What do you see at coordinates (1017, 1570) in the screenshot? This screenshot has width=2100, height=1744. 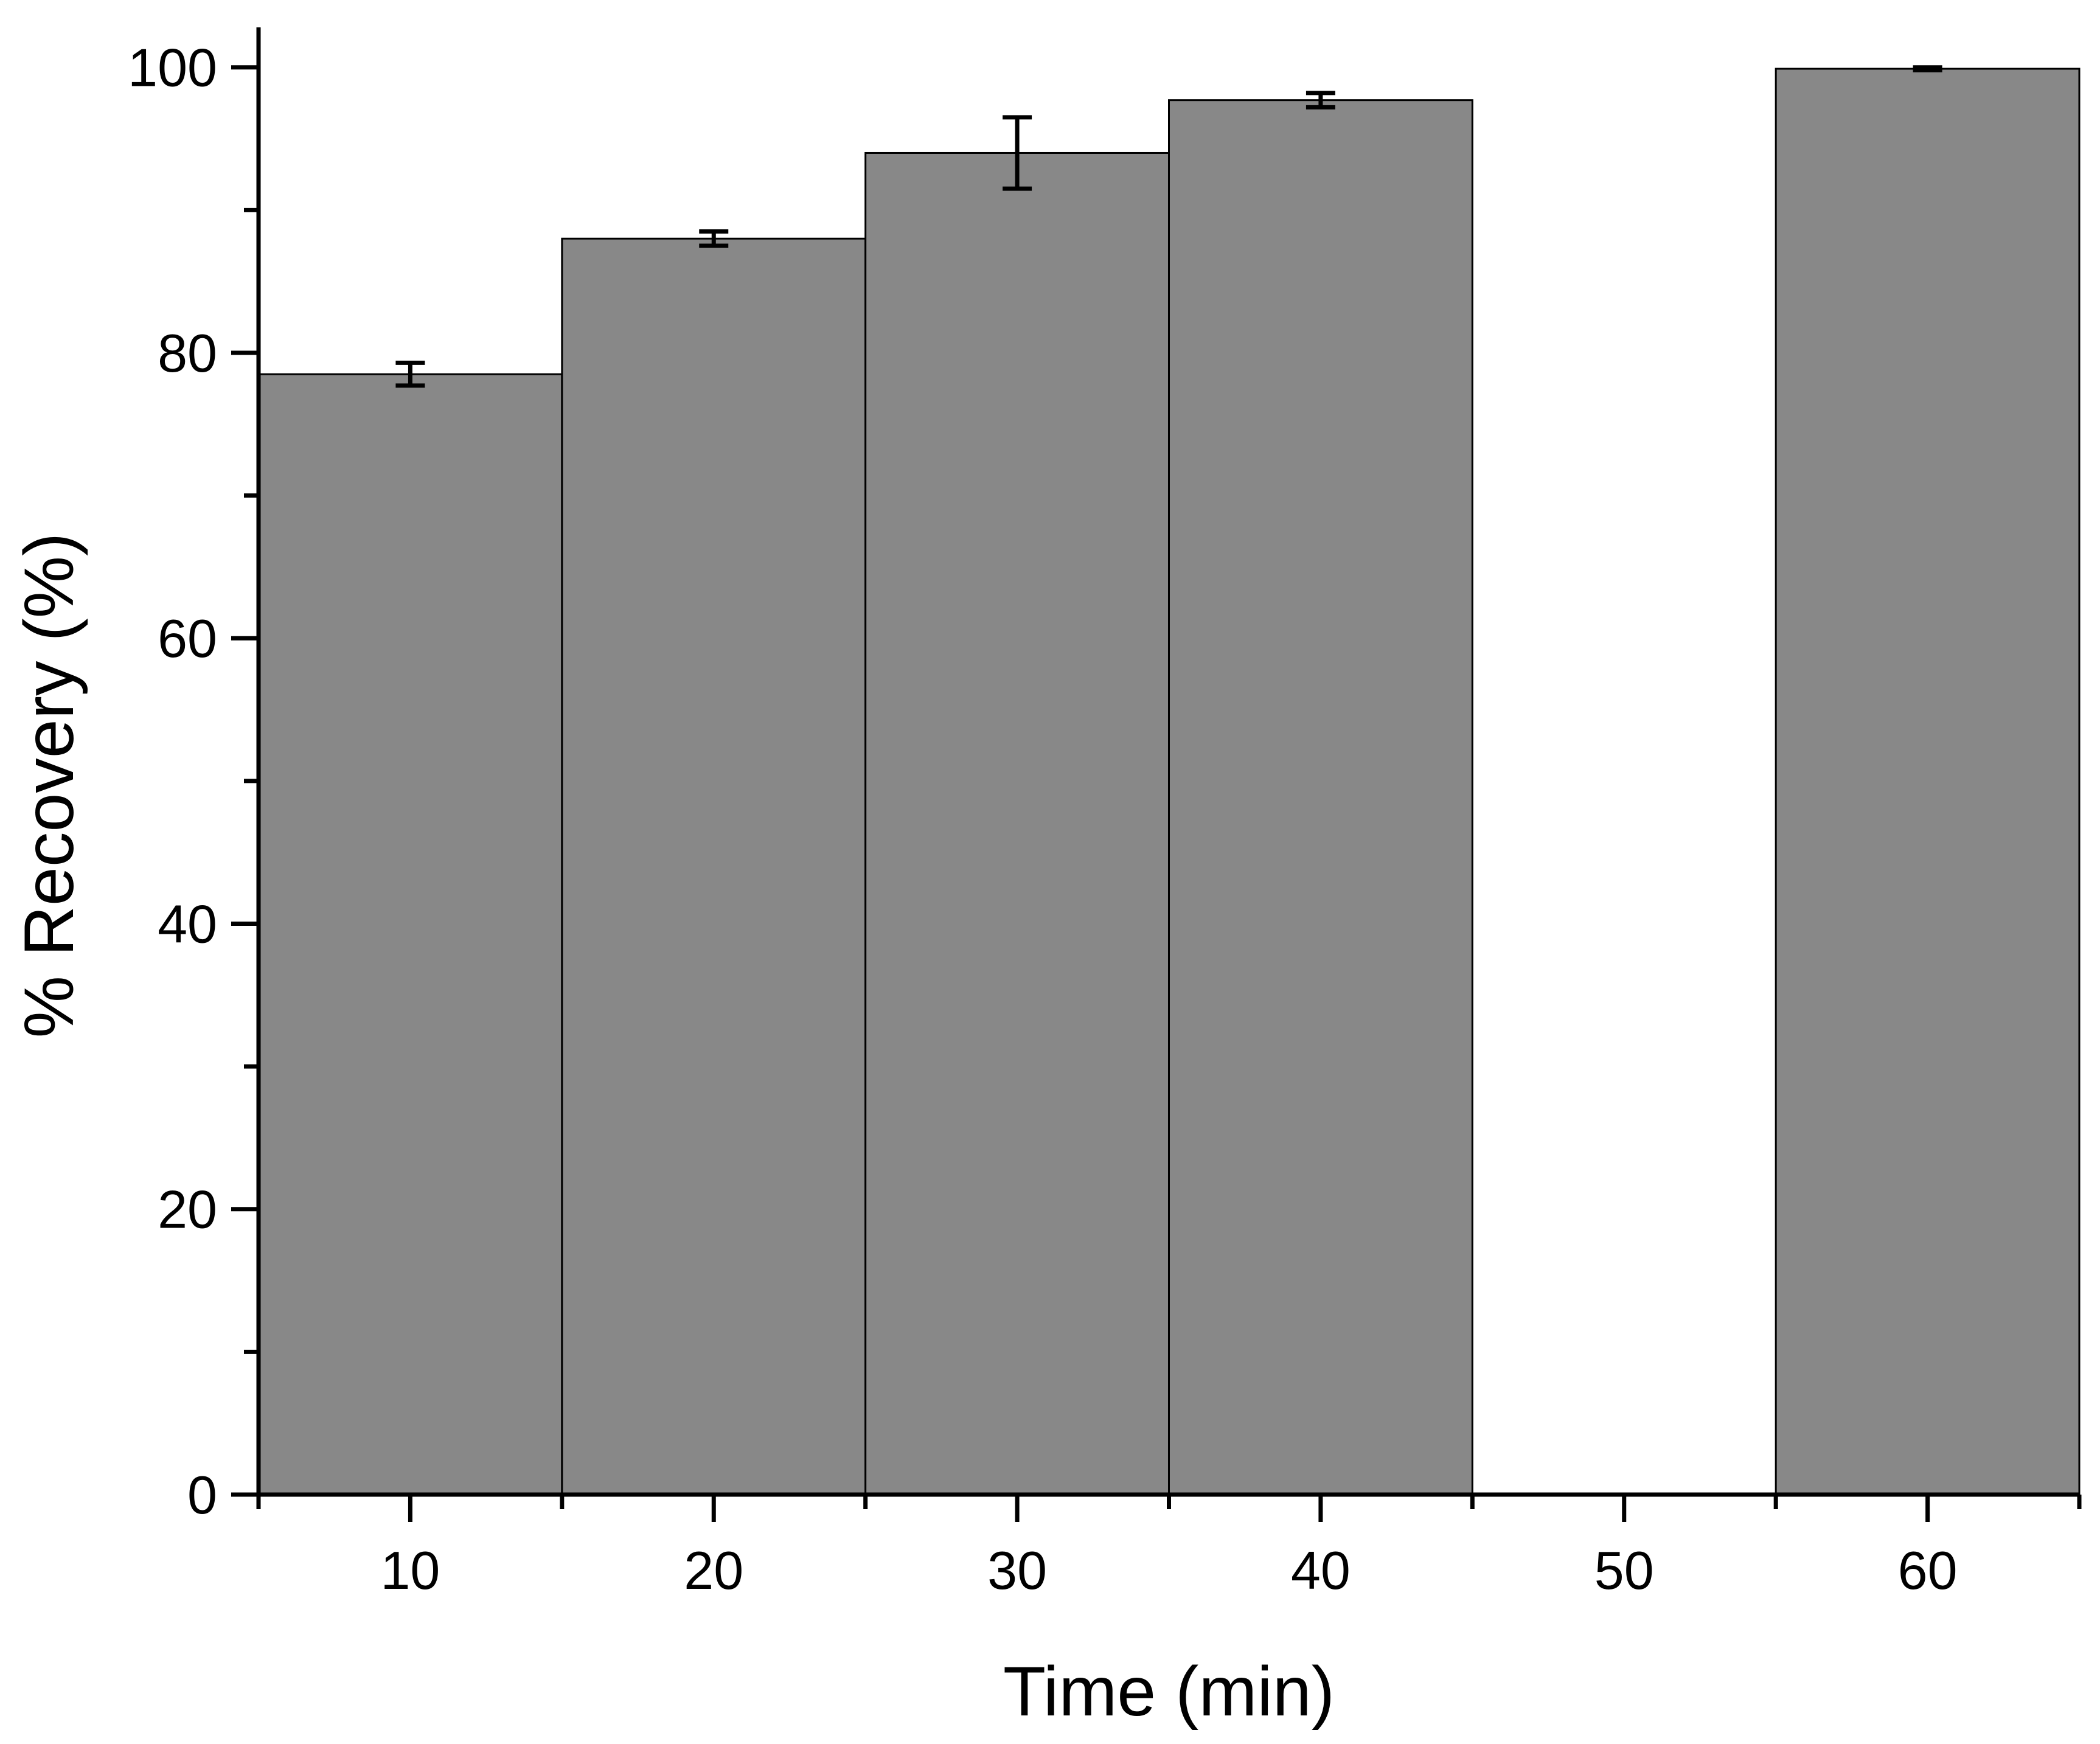 I see `x-tick-label-30: 30` at bounding box center [1017, 1570].